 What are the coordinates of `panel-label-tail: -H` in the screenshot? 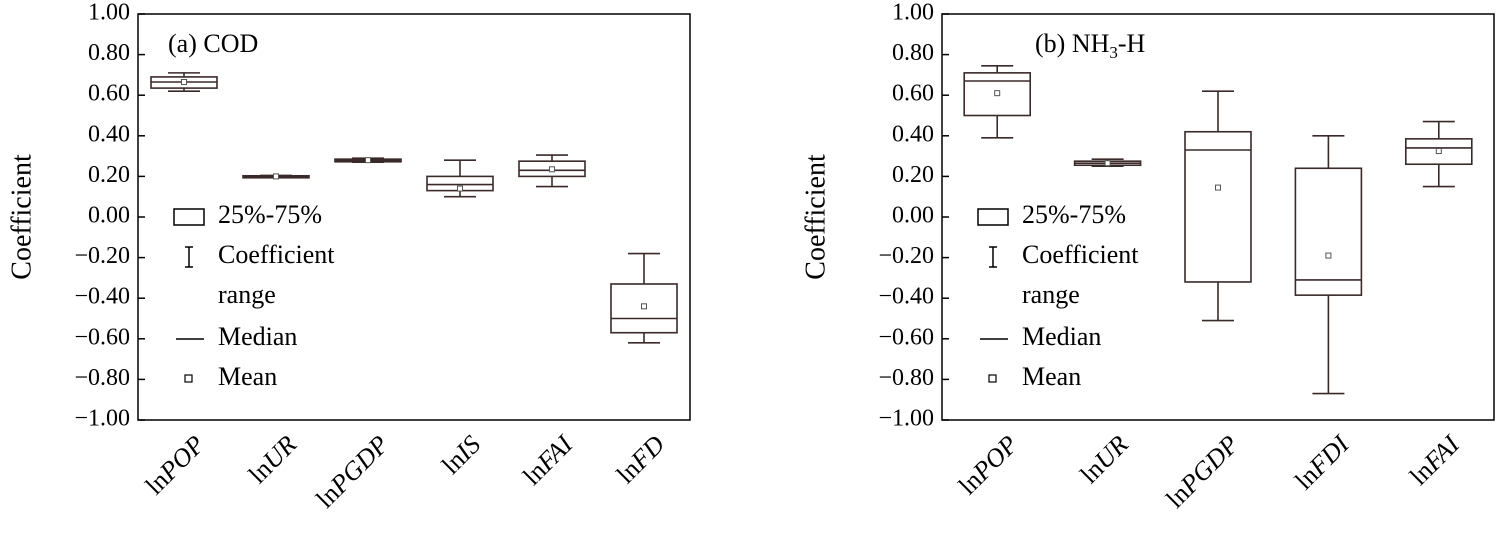 It's located at (1132, 43).